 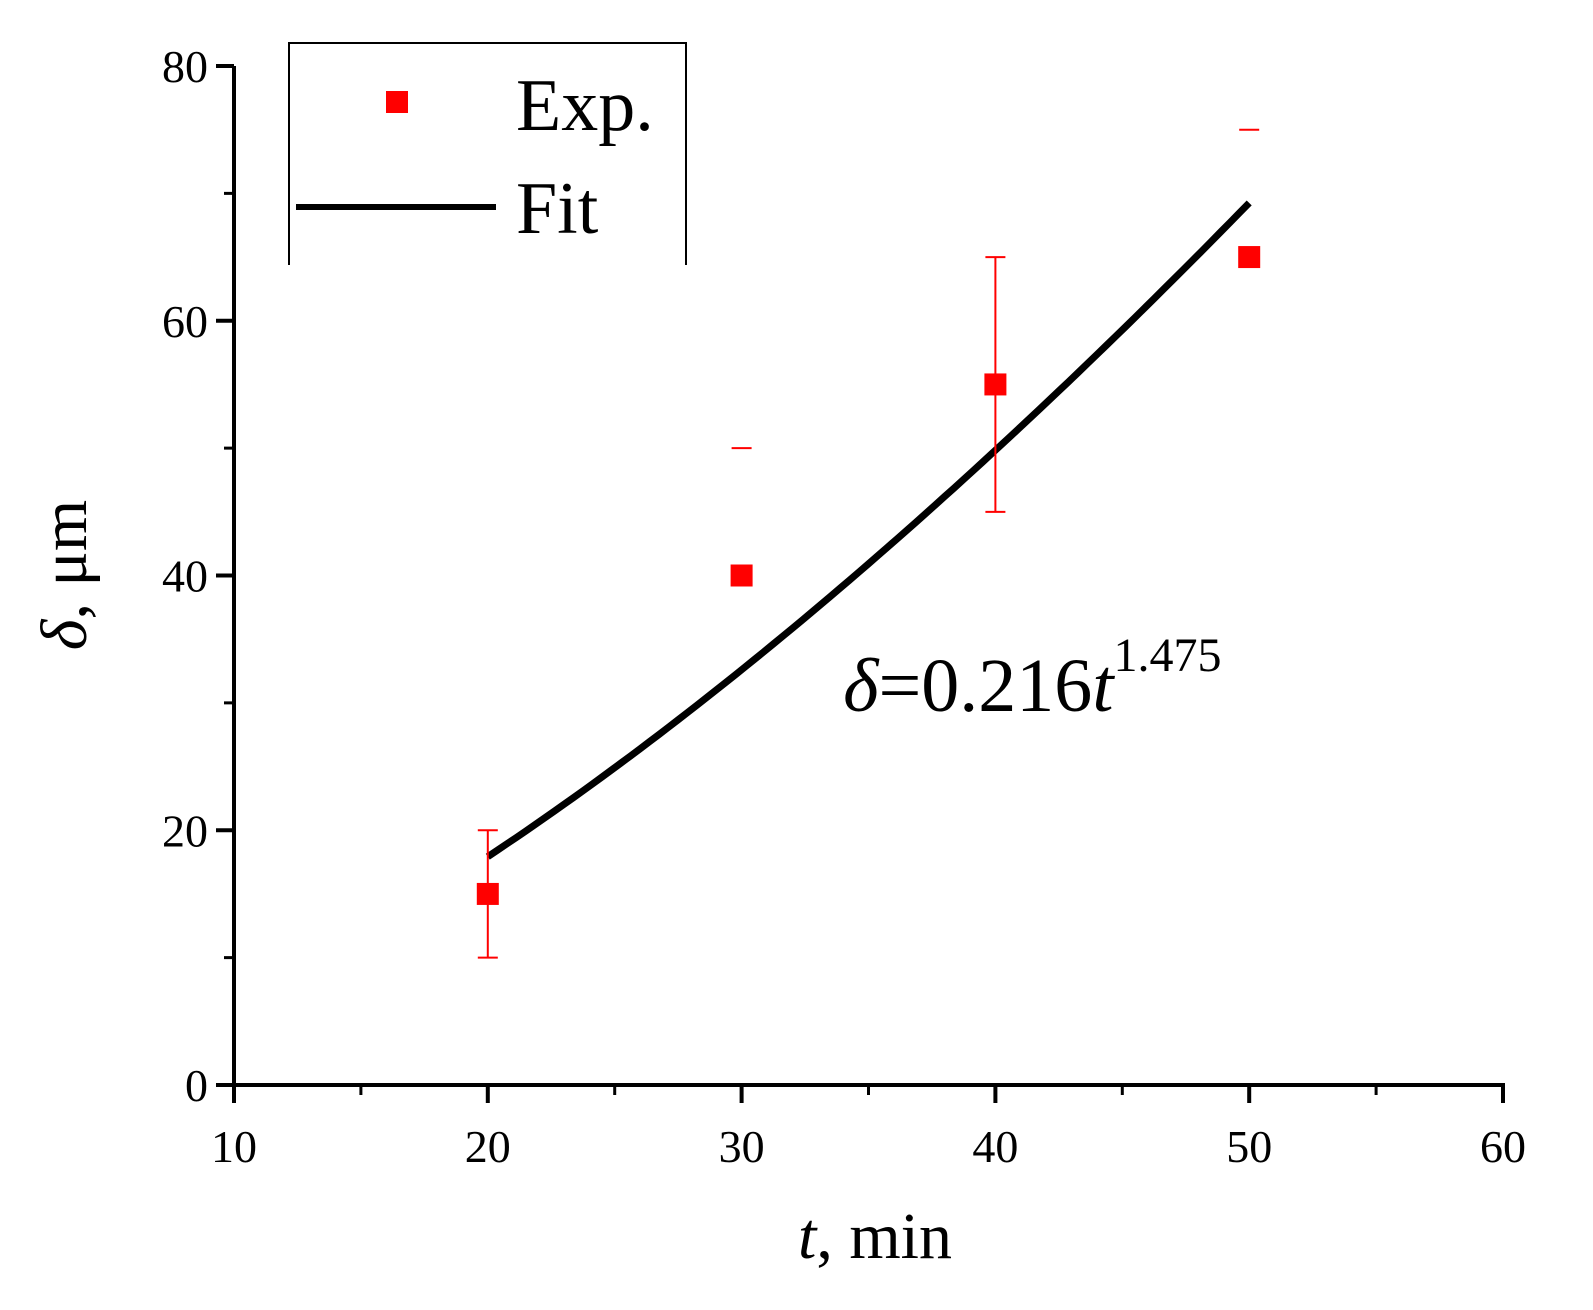 I want to click on y-tick-label: 20, so click(x=185, y=830).